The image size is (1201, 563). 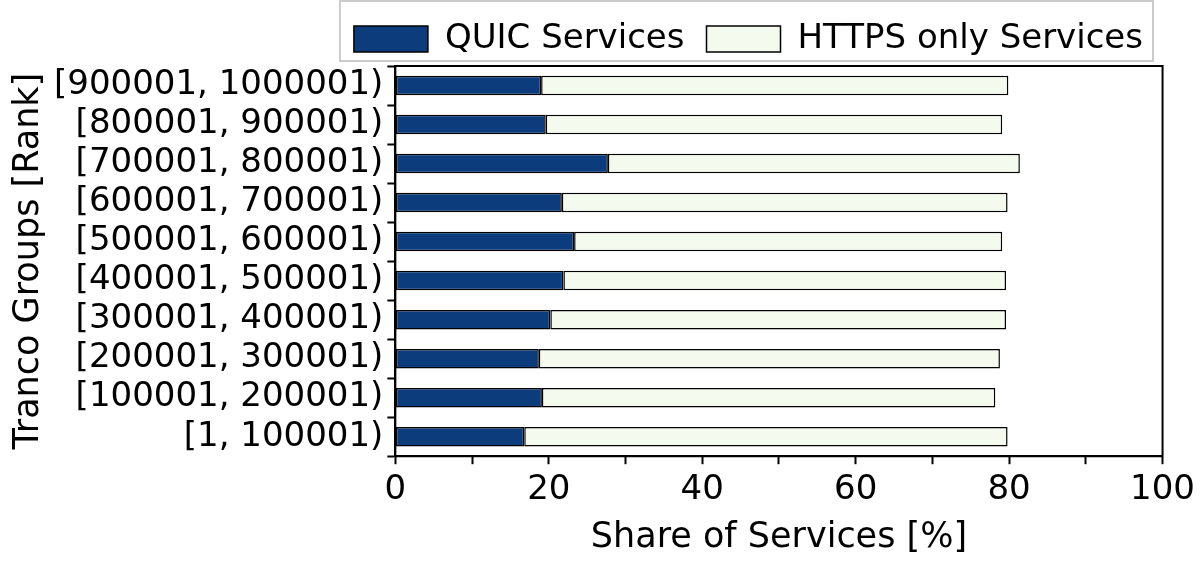 What do you see at coordinates (970, 35) in the screenshot?
I see `legend-label: HTTPS only Services` at bounding box center [970, 35].